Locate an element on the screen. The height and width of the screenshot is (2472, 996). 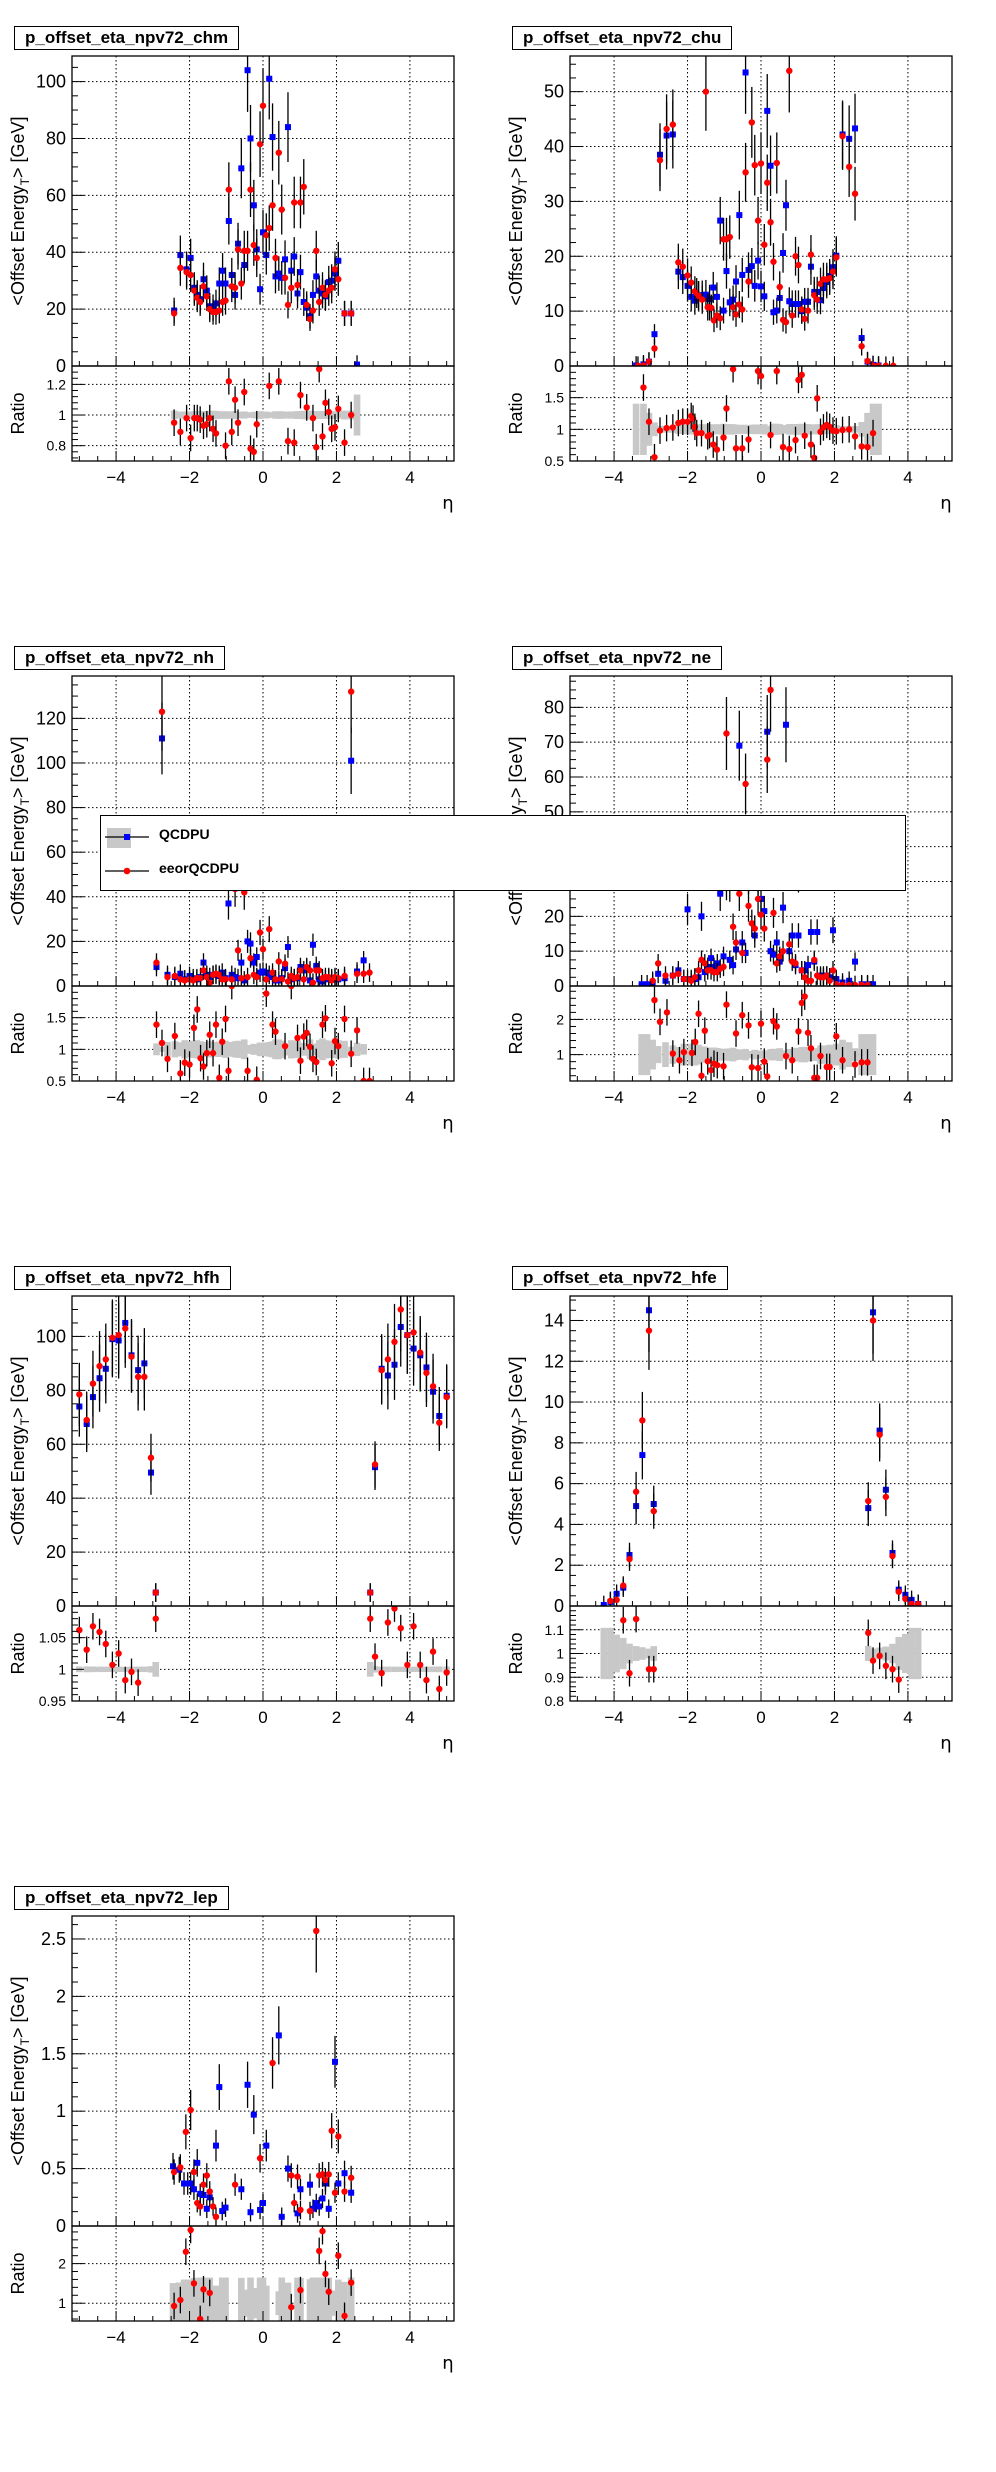
legend-label: QCDPU is located at coordinates (184, 834).